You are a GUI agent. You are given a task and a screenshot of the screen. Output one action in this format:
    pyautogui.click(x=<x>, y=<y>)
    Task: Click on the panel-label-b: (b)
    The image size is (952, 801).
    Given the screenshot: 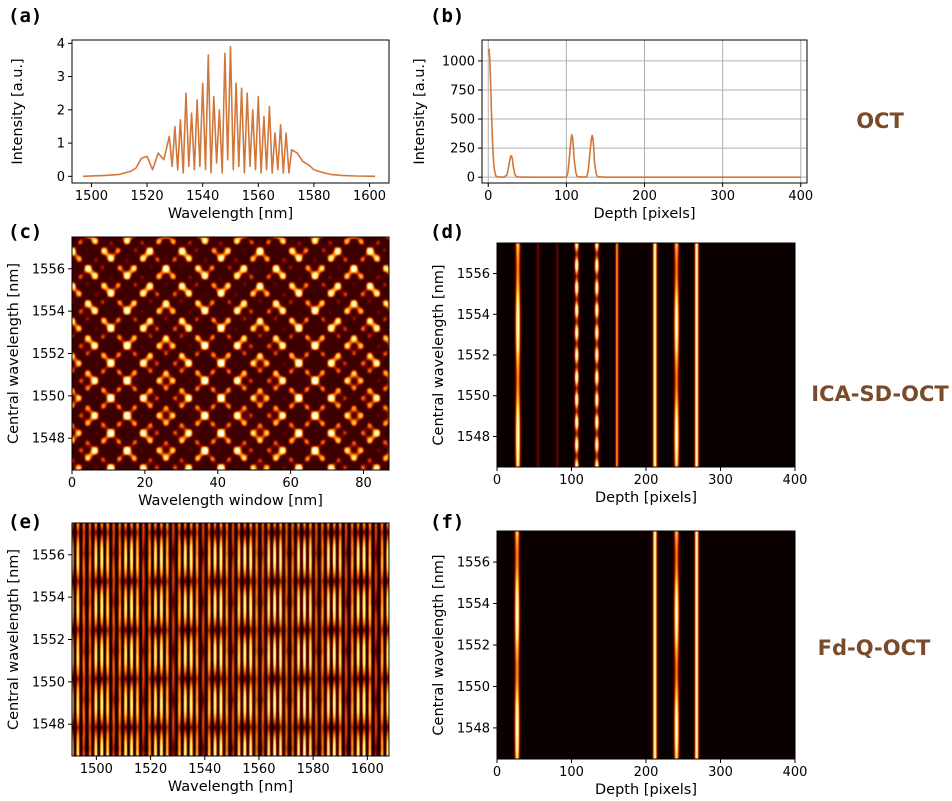 What is the action you would take?
    pyautogui.click(x=447, y=16)
    